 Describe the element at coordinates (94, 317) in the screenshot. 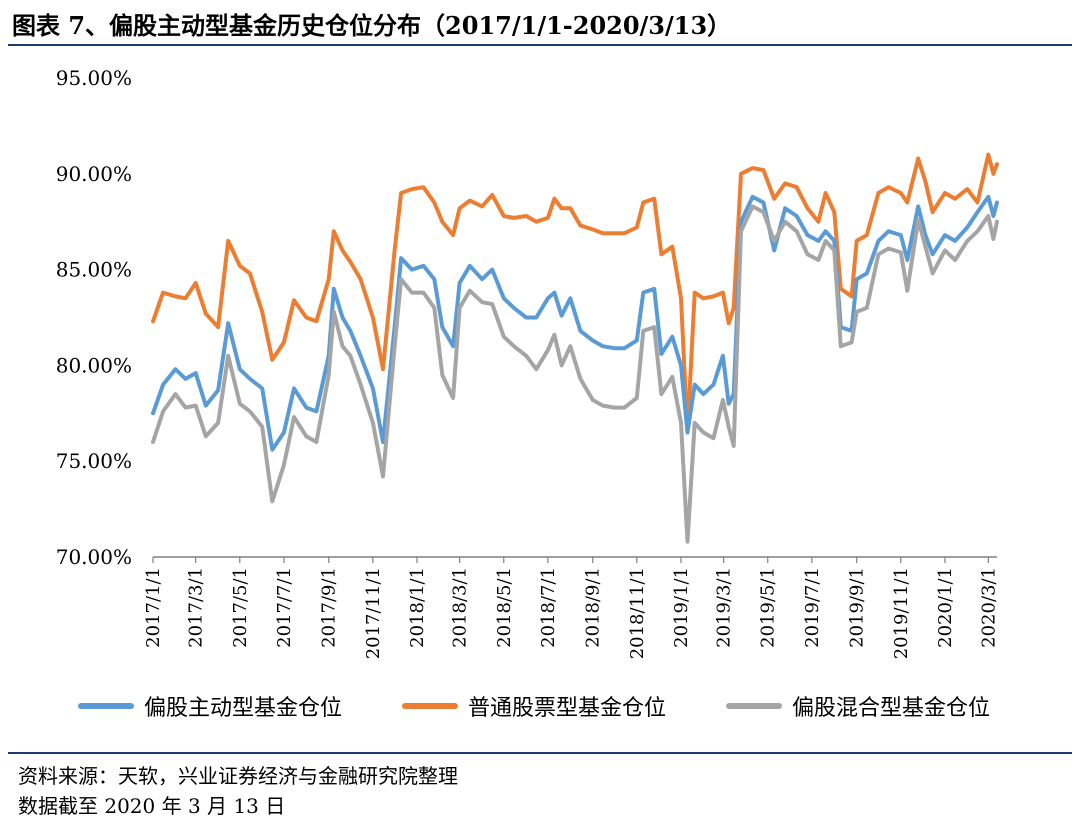

I see `y-axis-ticks: 70.00% 75.00% 80.00% 85.00% 90.00% 95.00%` at that location.